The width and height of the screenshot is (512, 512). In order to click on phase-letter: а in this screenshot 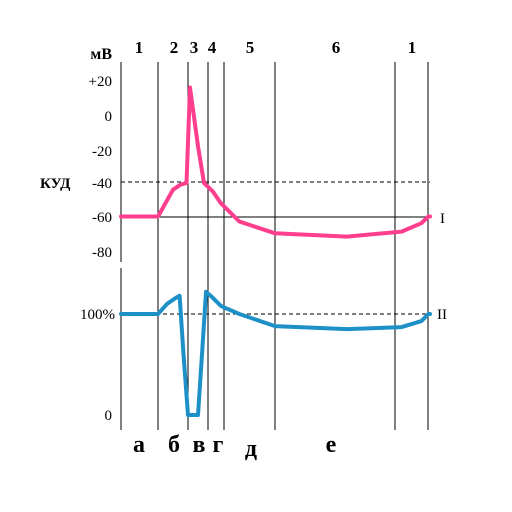, I will do `click(139, 445)`.